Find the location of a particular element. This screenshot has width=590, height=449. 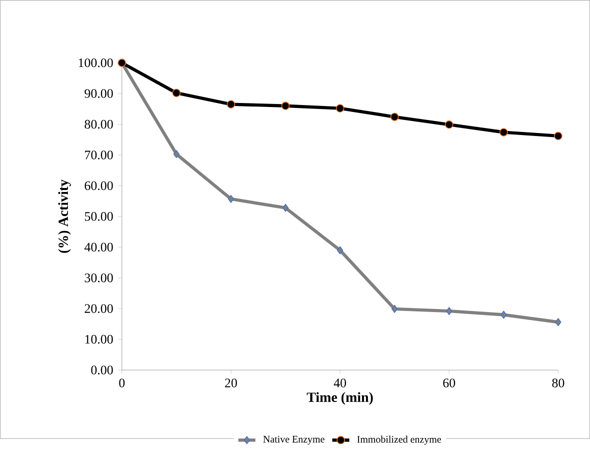

y-tick-label: 0.00 is located at coordinates (102, 370).